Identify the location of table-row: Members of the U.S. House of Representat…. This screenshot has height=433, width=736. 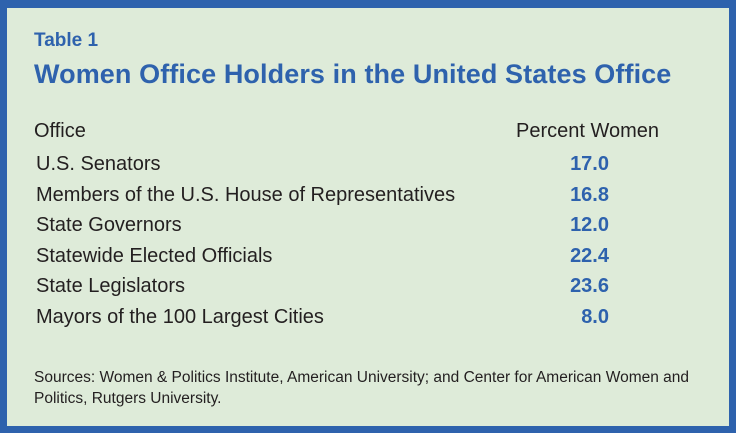
(368, 196).